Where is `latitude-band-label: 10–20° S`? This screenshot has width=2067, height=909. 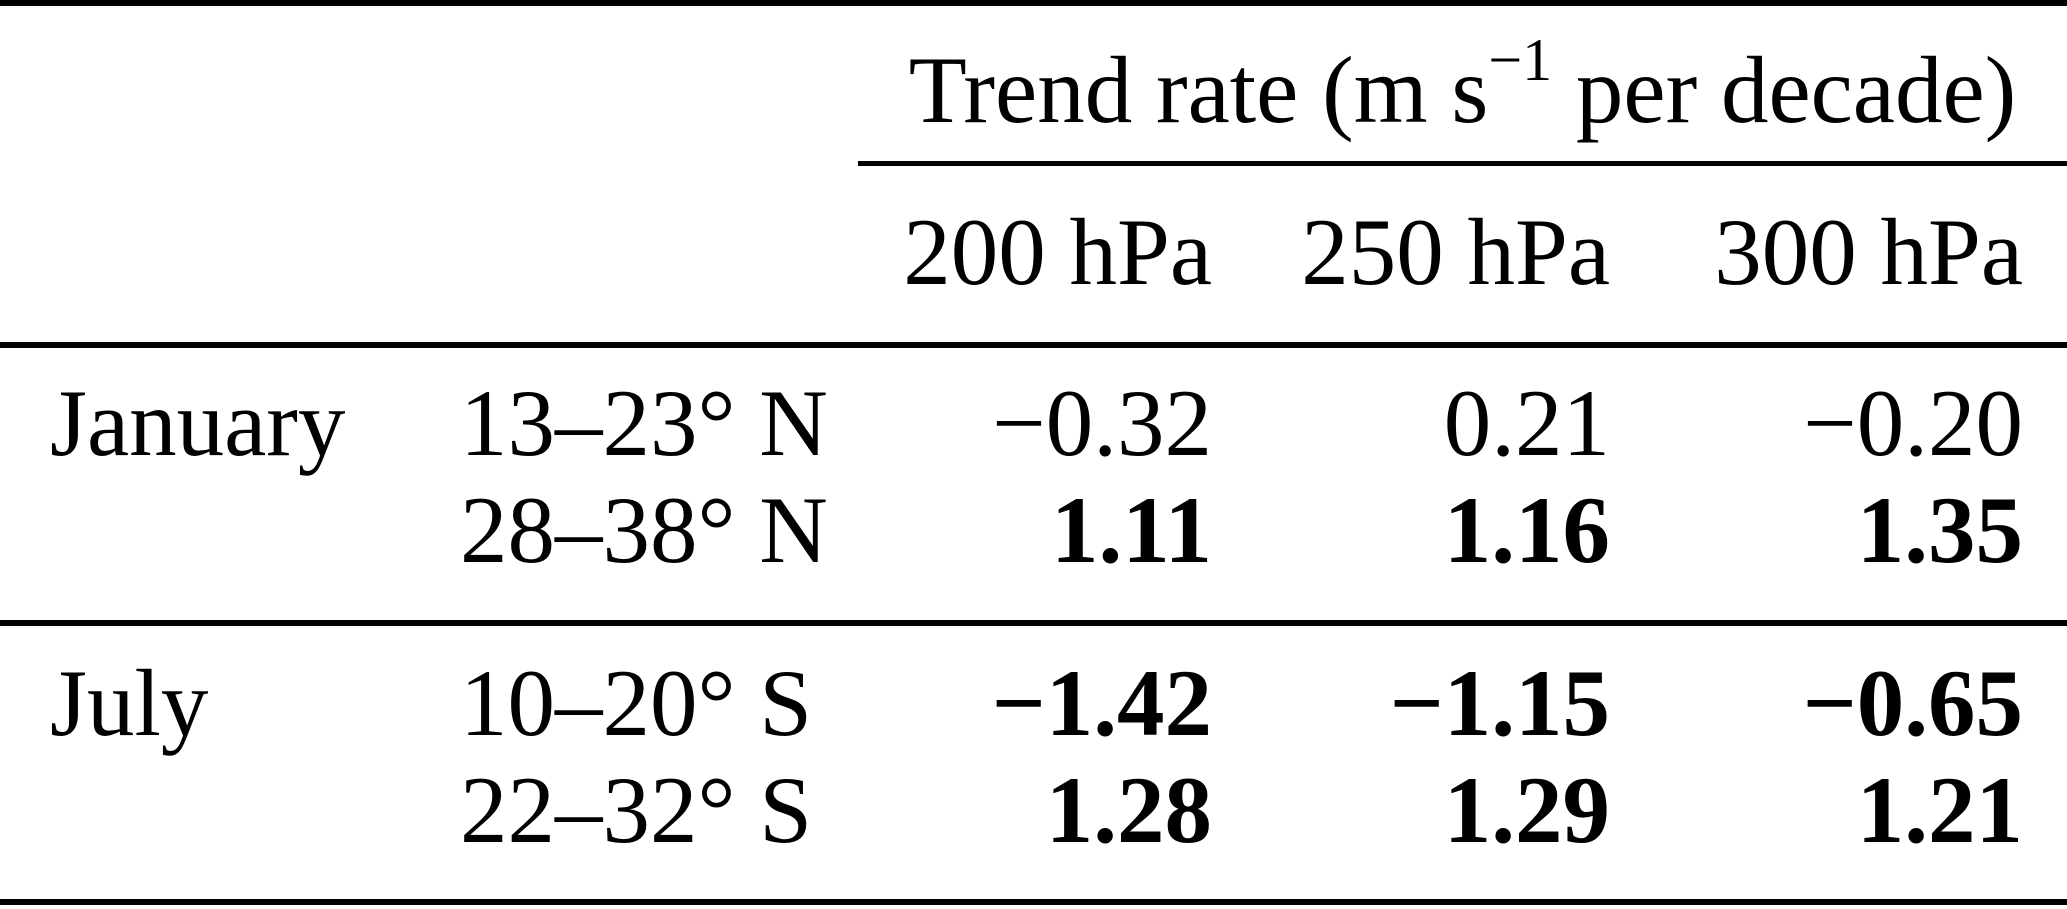
latitude-band-label: 10–20° S is located at coordinates (636, 703).